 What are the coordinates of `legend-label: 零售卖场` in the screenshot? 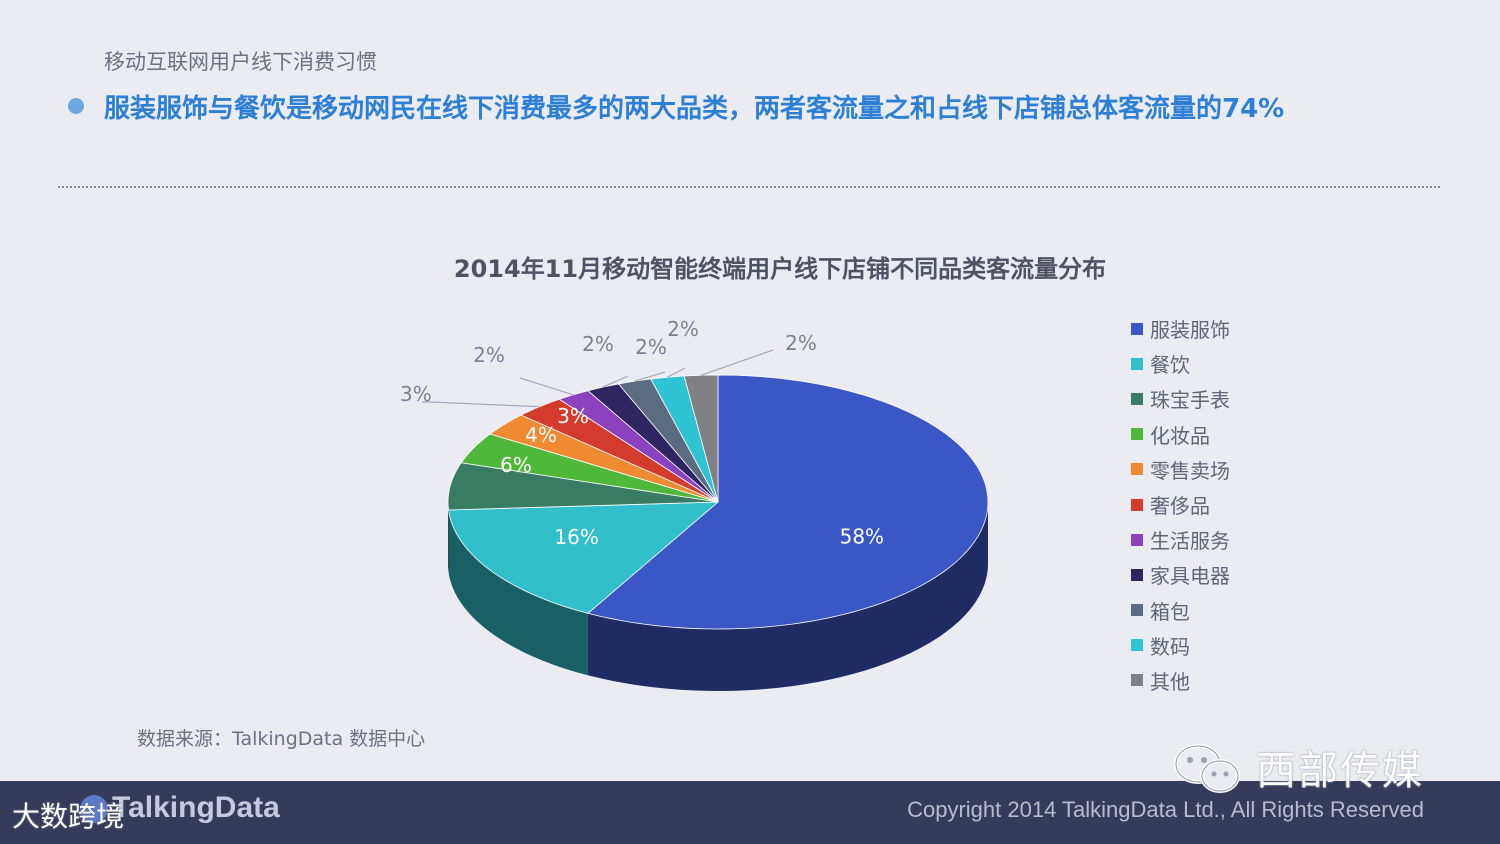 It's located at (1190, 470).